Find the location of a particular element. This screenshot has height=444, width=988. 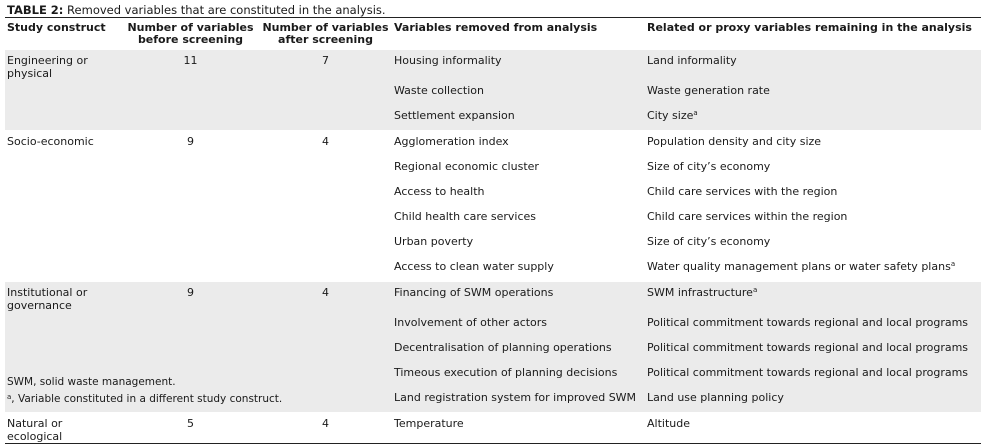

header-study-construct: Study construct is located at coordinates (56, 27).